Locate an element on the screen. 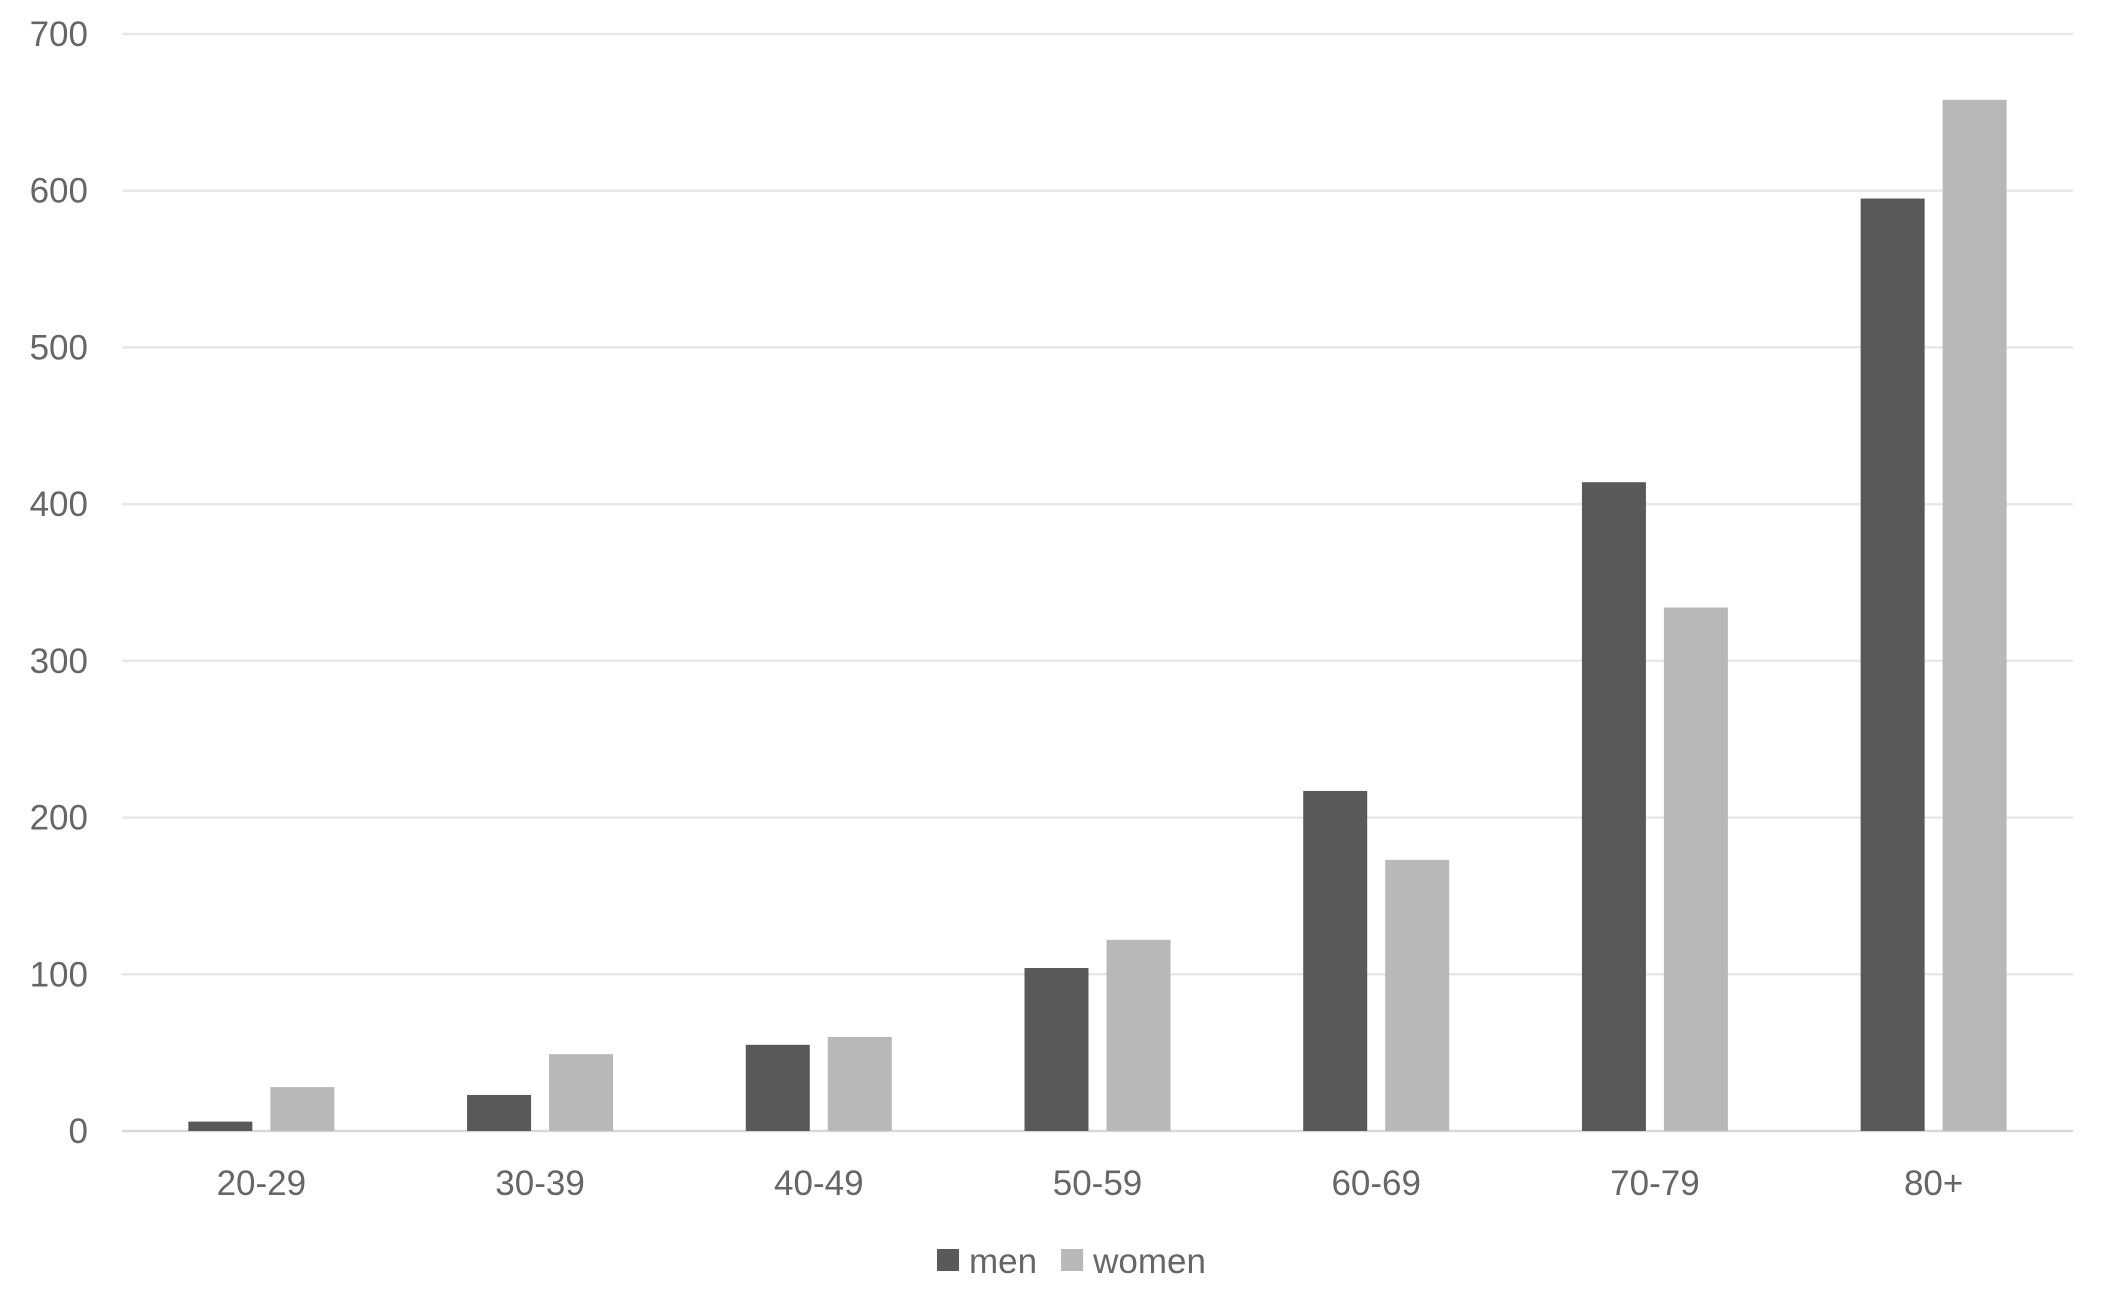  x-tick-label: 50-59 is located at coordinates (1098, 1183).